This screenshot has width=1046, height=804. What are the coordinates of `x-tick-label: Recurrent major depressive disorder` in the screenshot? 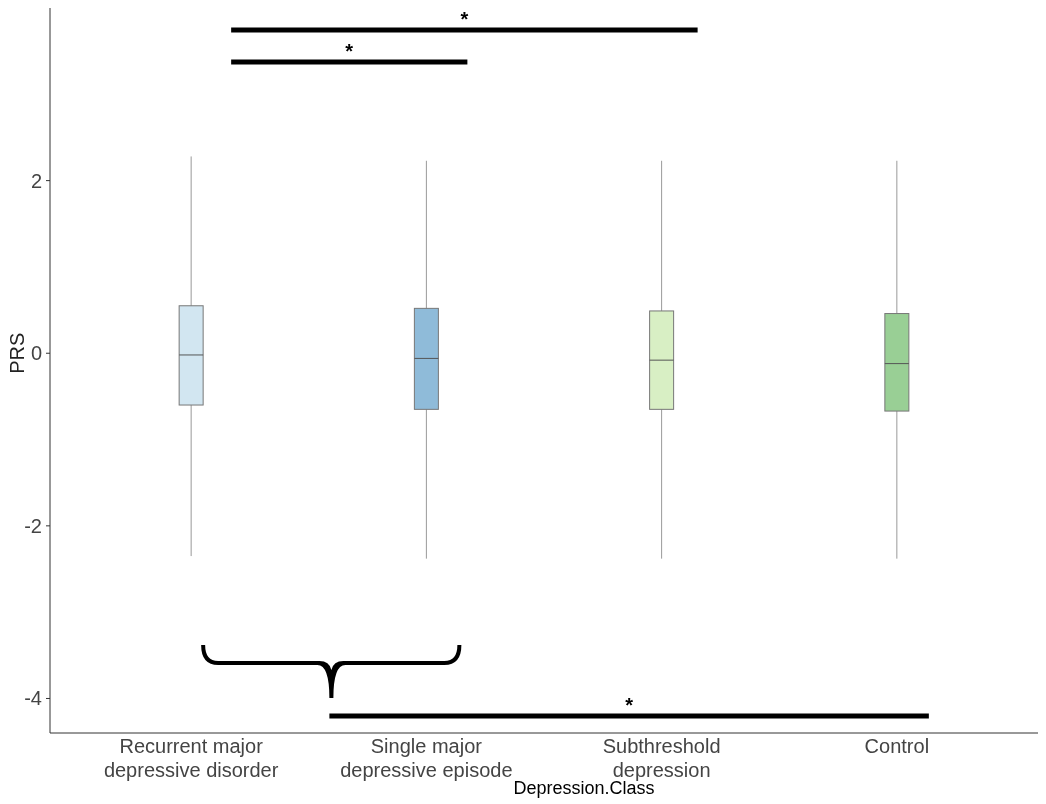 It's located at (191, 758).